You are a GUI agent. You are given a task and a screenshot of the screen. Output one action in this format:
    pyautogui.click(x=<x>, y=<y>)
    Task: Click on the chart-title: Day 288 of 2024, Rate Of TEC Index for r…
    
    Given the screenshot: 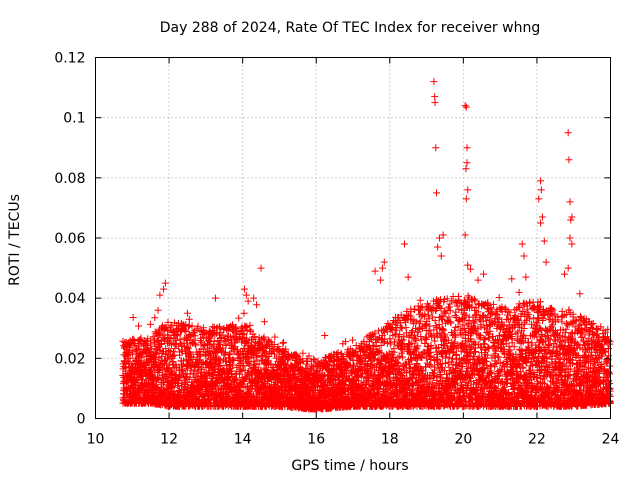 What is the action you would take?
    pyautogui.click(x=350, y=28)
    